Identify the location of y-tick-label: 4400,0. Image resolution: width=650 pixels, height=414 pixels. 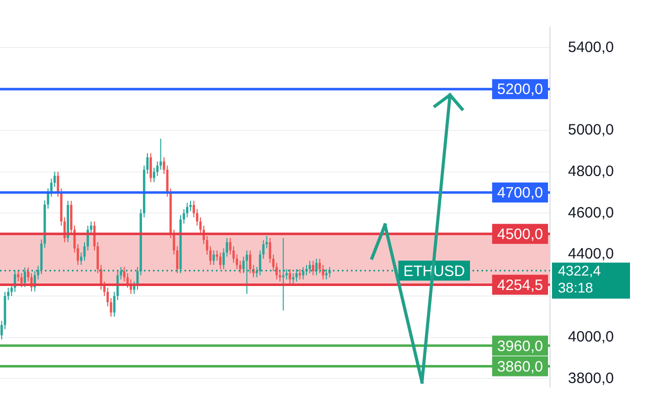
(591, 254).